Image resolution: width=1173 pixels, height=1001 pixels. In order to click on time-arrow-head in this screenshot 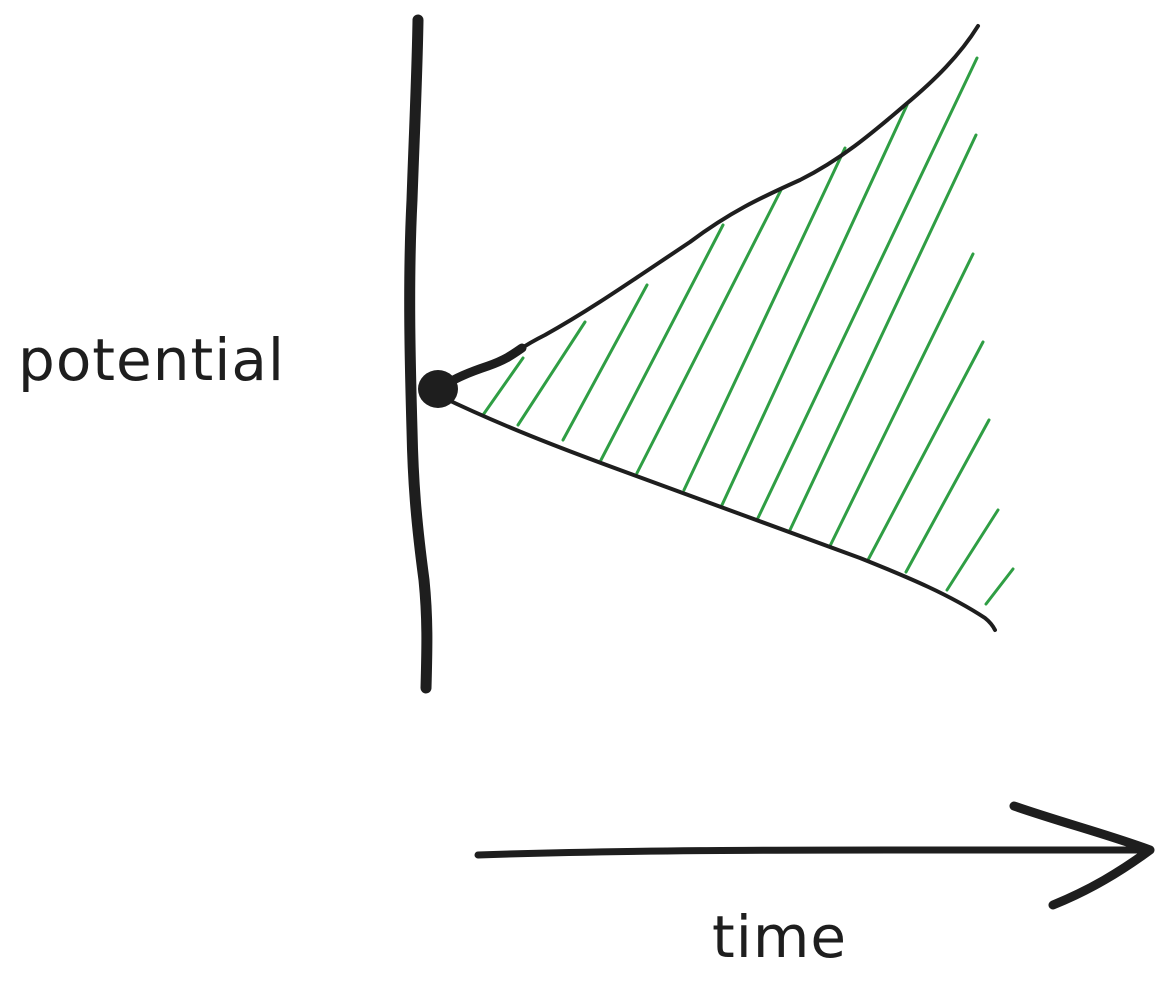, I will do `click(1082, 855)`.